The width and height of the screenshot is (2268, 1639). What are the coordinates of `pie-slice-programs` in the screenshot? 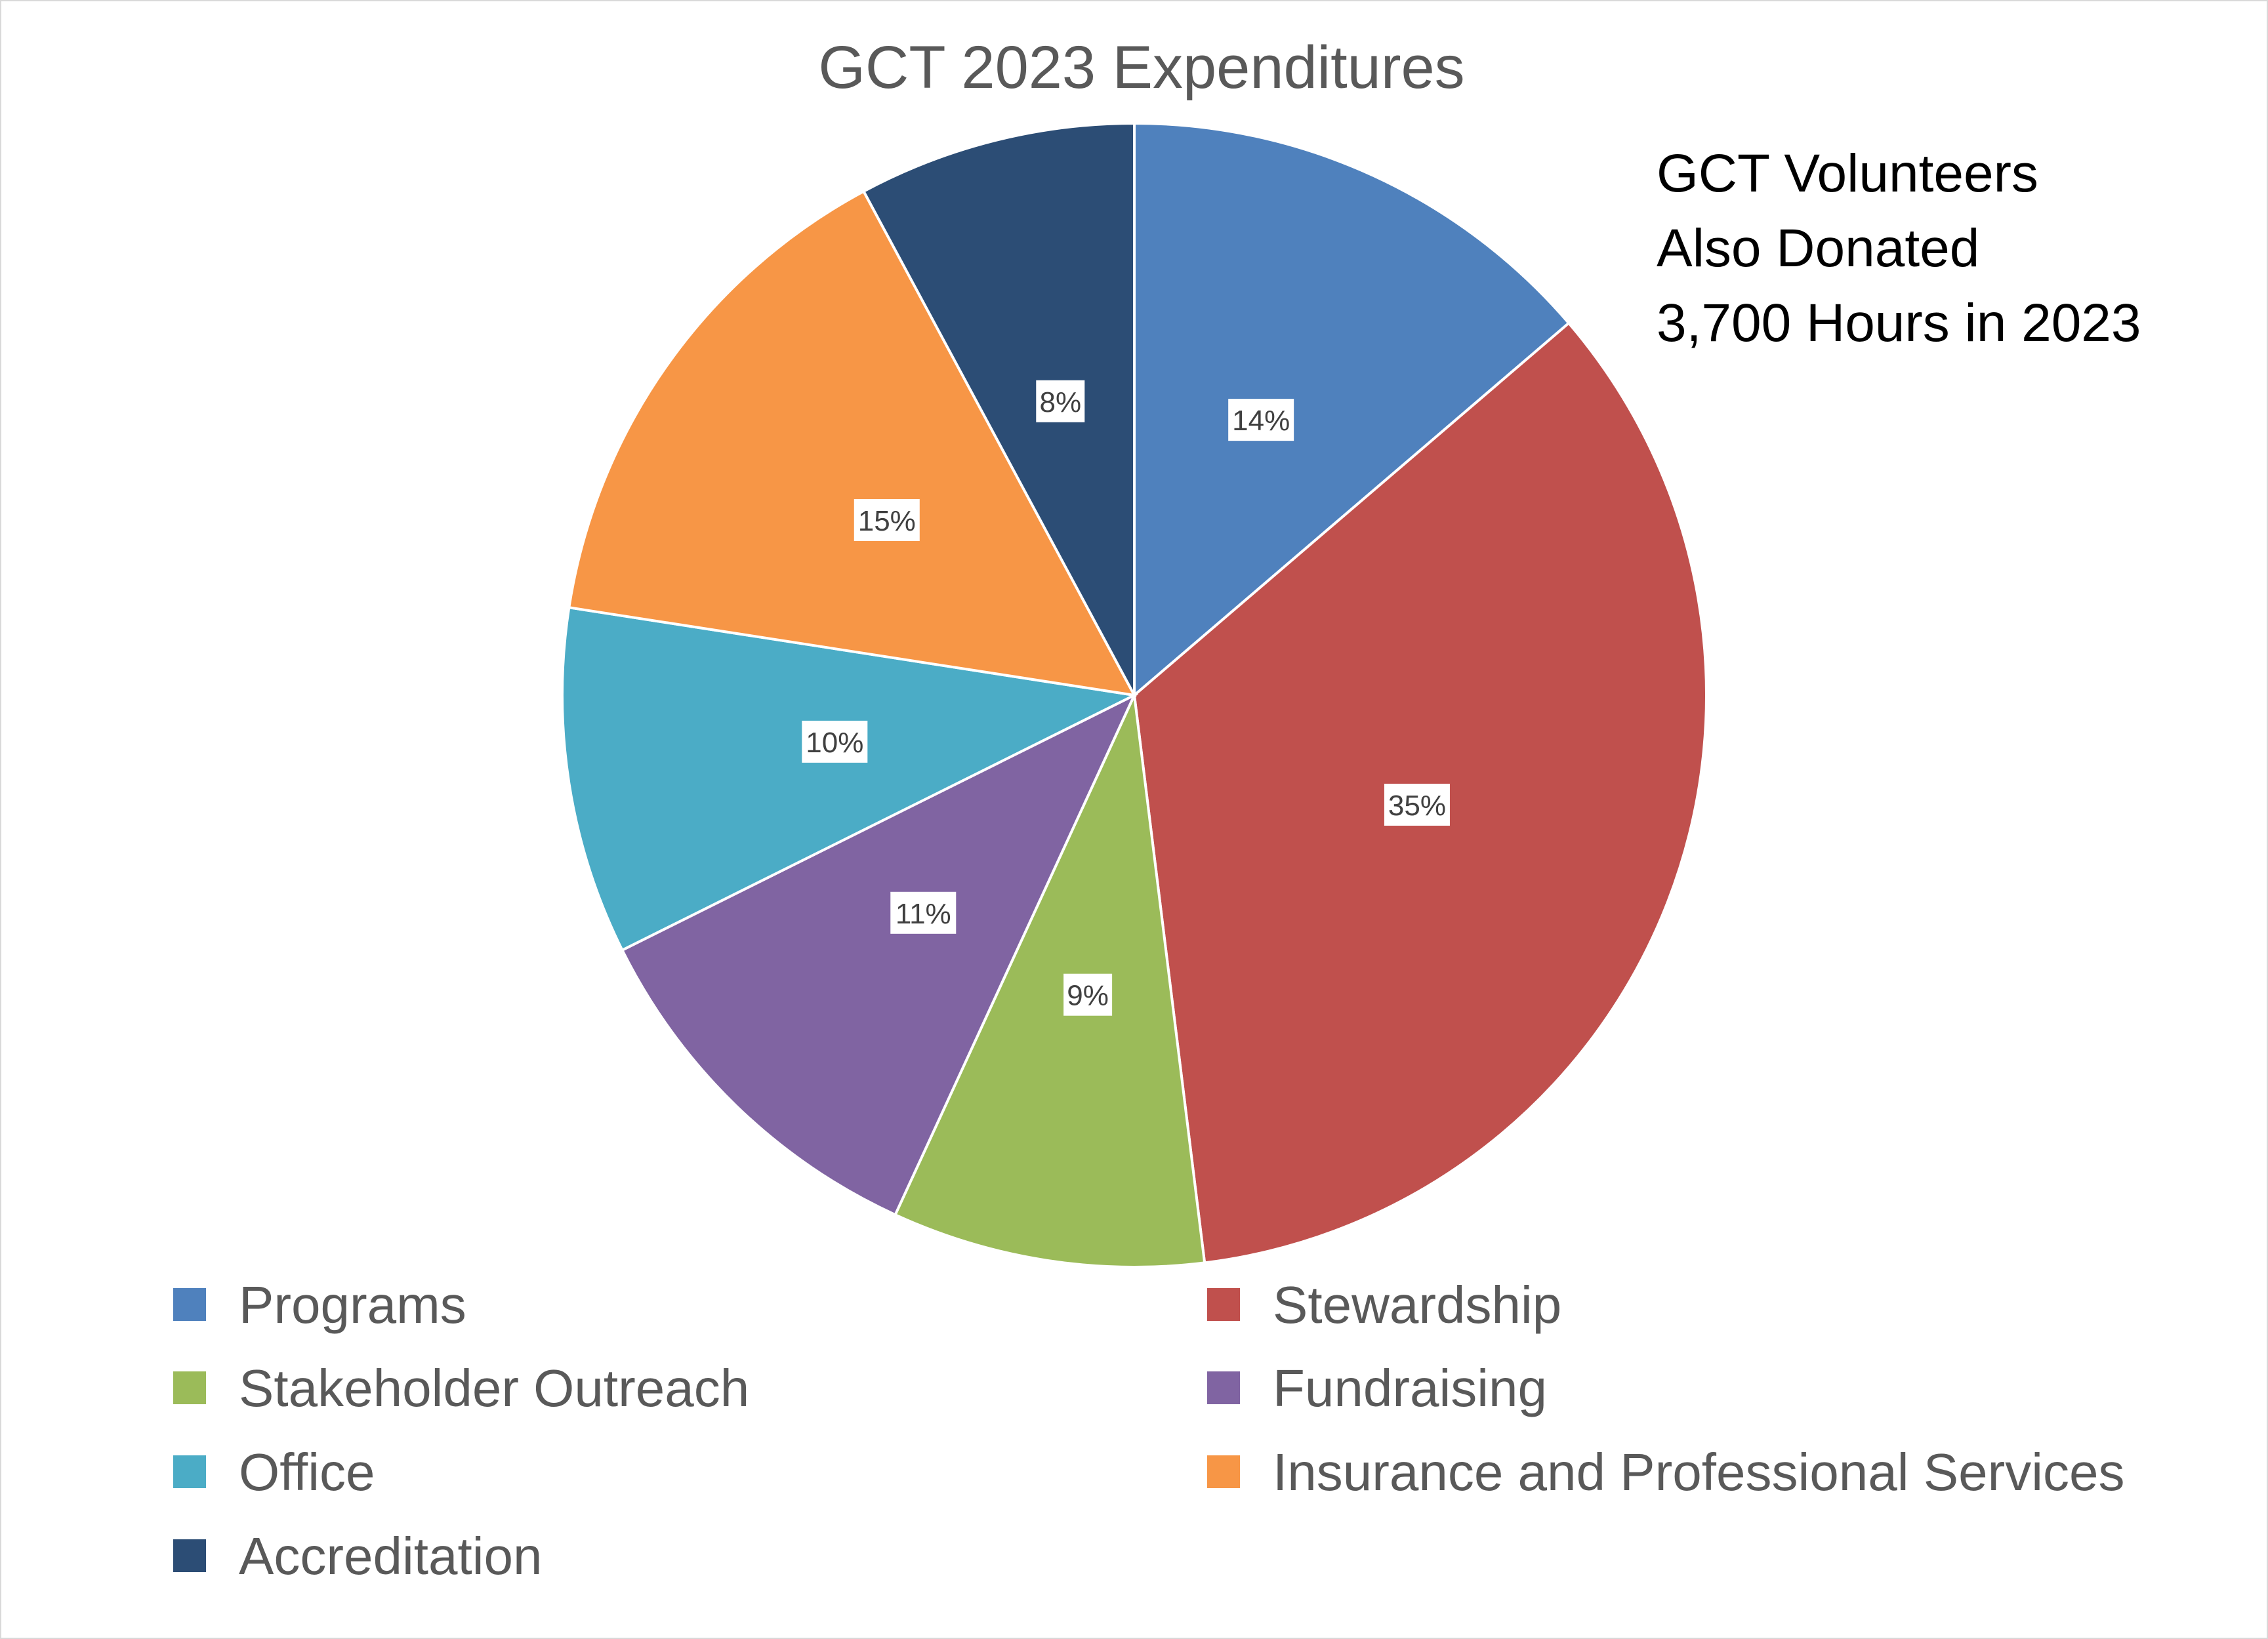 It's located at (1352, 410).